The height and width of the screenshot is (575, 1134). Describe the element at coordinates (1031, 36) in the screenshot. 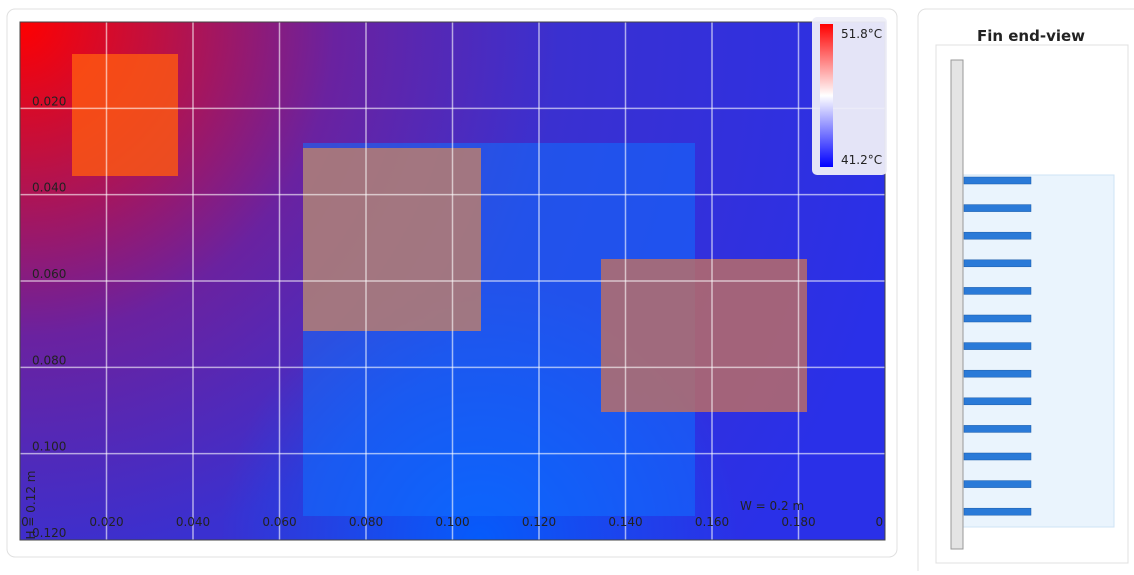

I see `fin-title: Fin end-view` at that location.